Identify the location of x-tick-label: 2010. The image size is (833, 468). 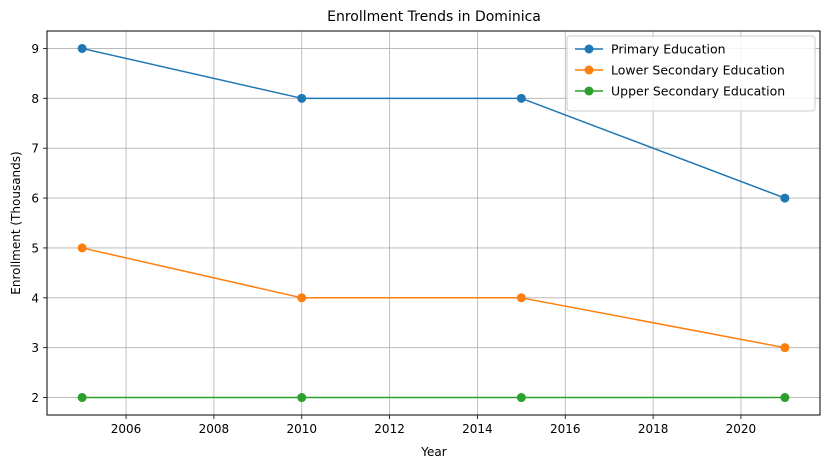
(301, 429).